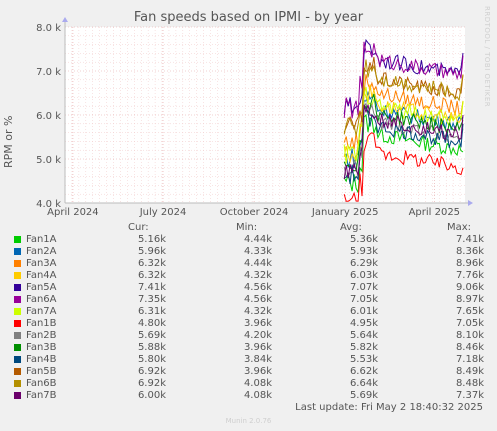  I want to click on legend-value-cur: 5.96k, so click(151, 251).